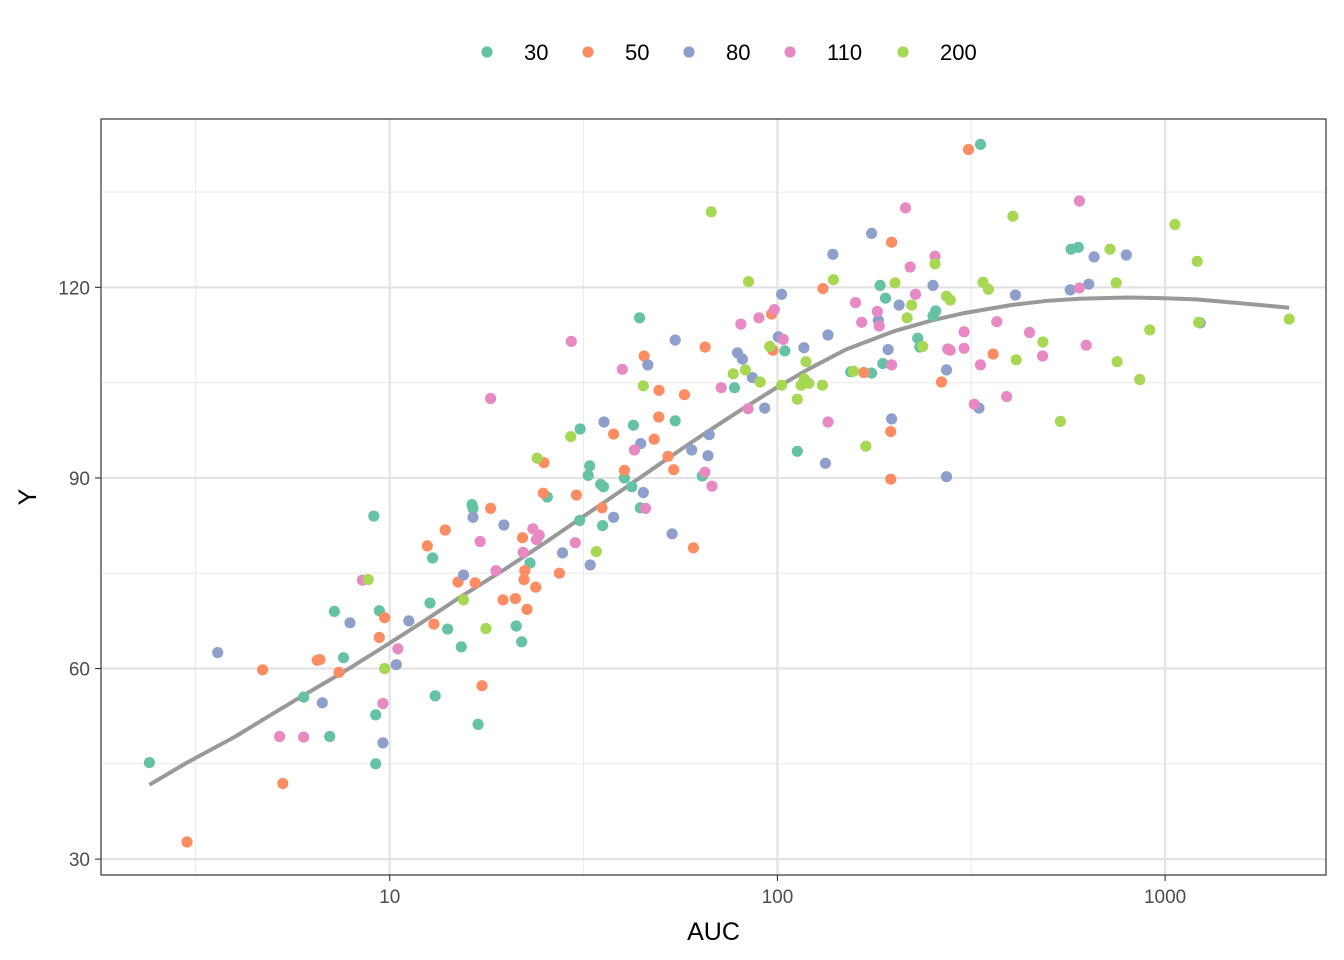  What do you see at coordinates (1165, 897) in the screenshot?
I see `x-tick-label: 1000` at bounding box center [1165, 897].